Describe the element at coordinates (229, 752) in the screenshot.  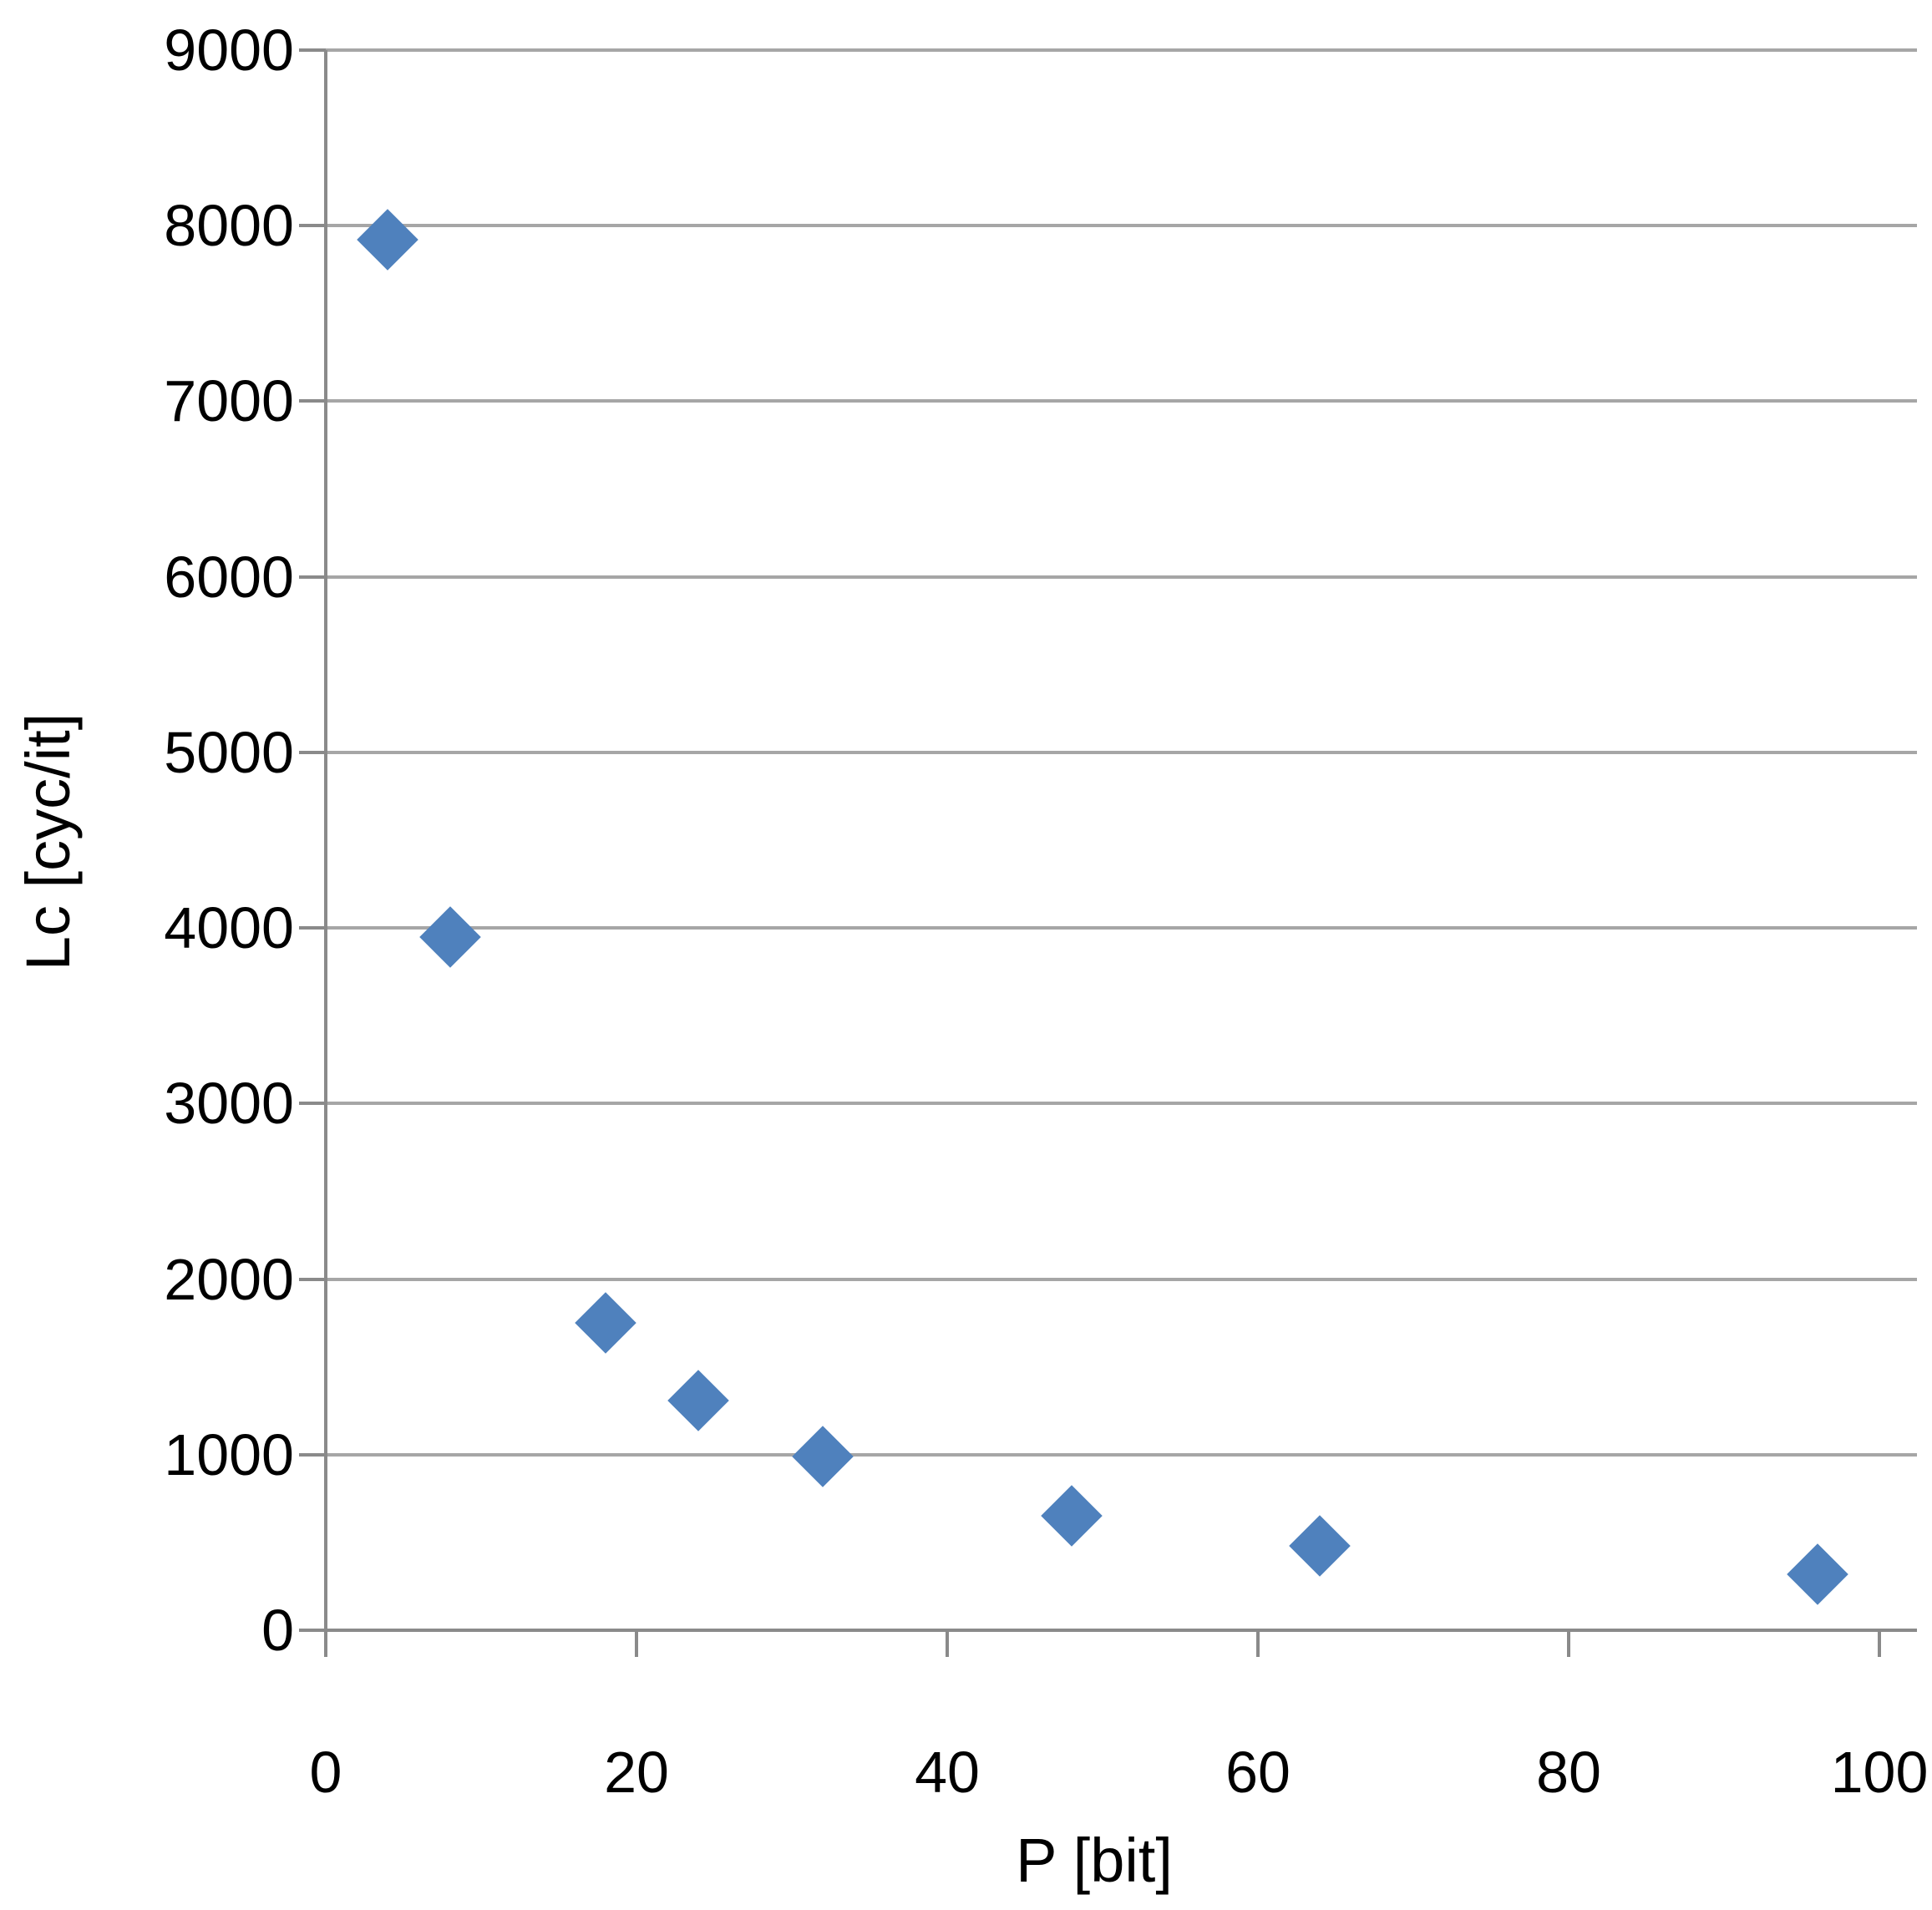
I see `y-tick-label: 5000` at that location.